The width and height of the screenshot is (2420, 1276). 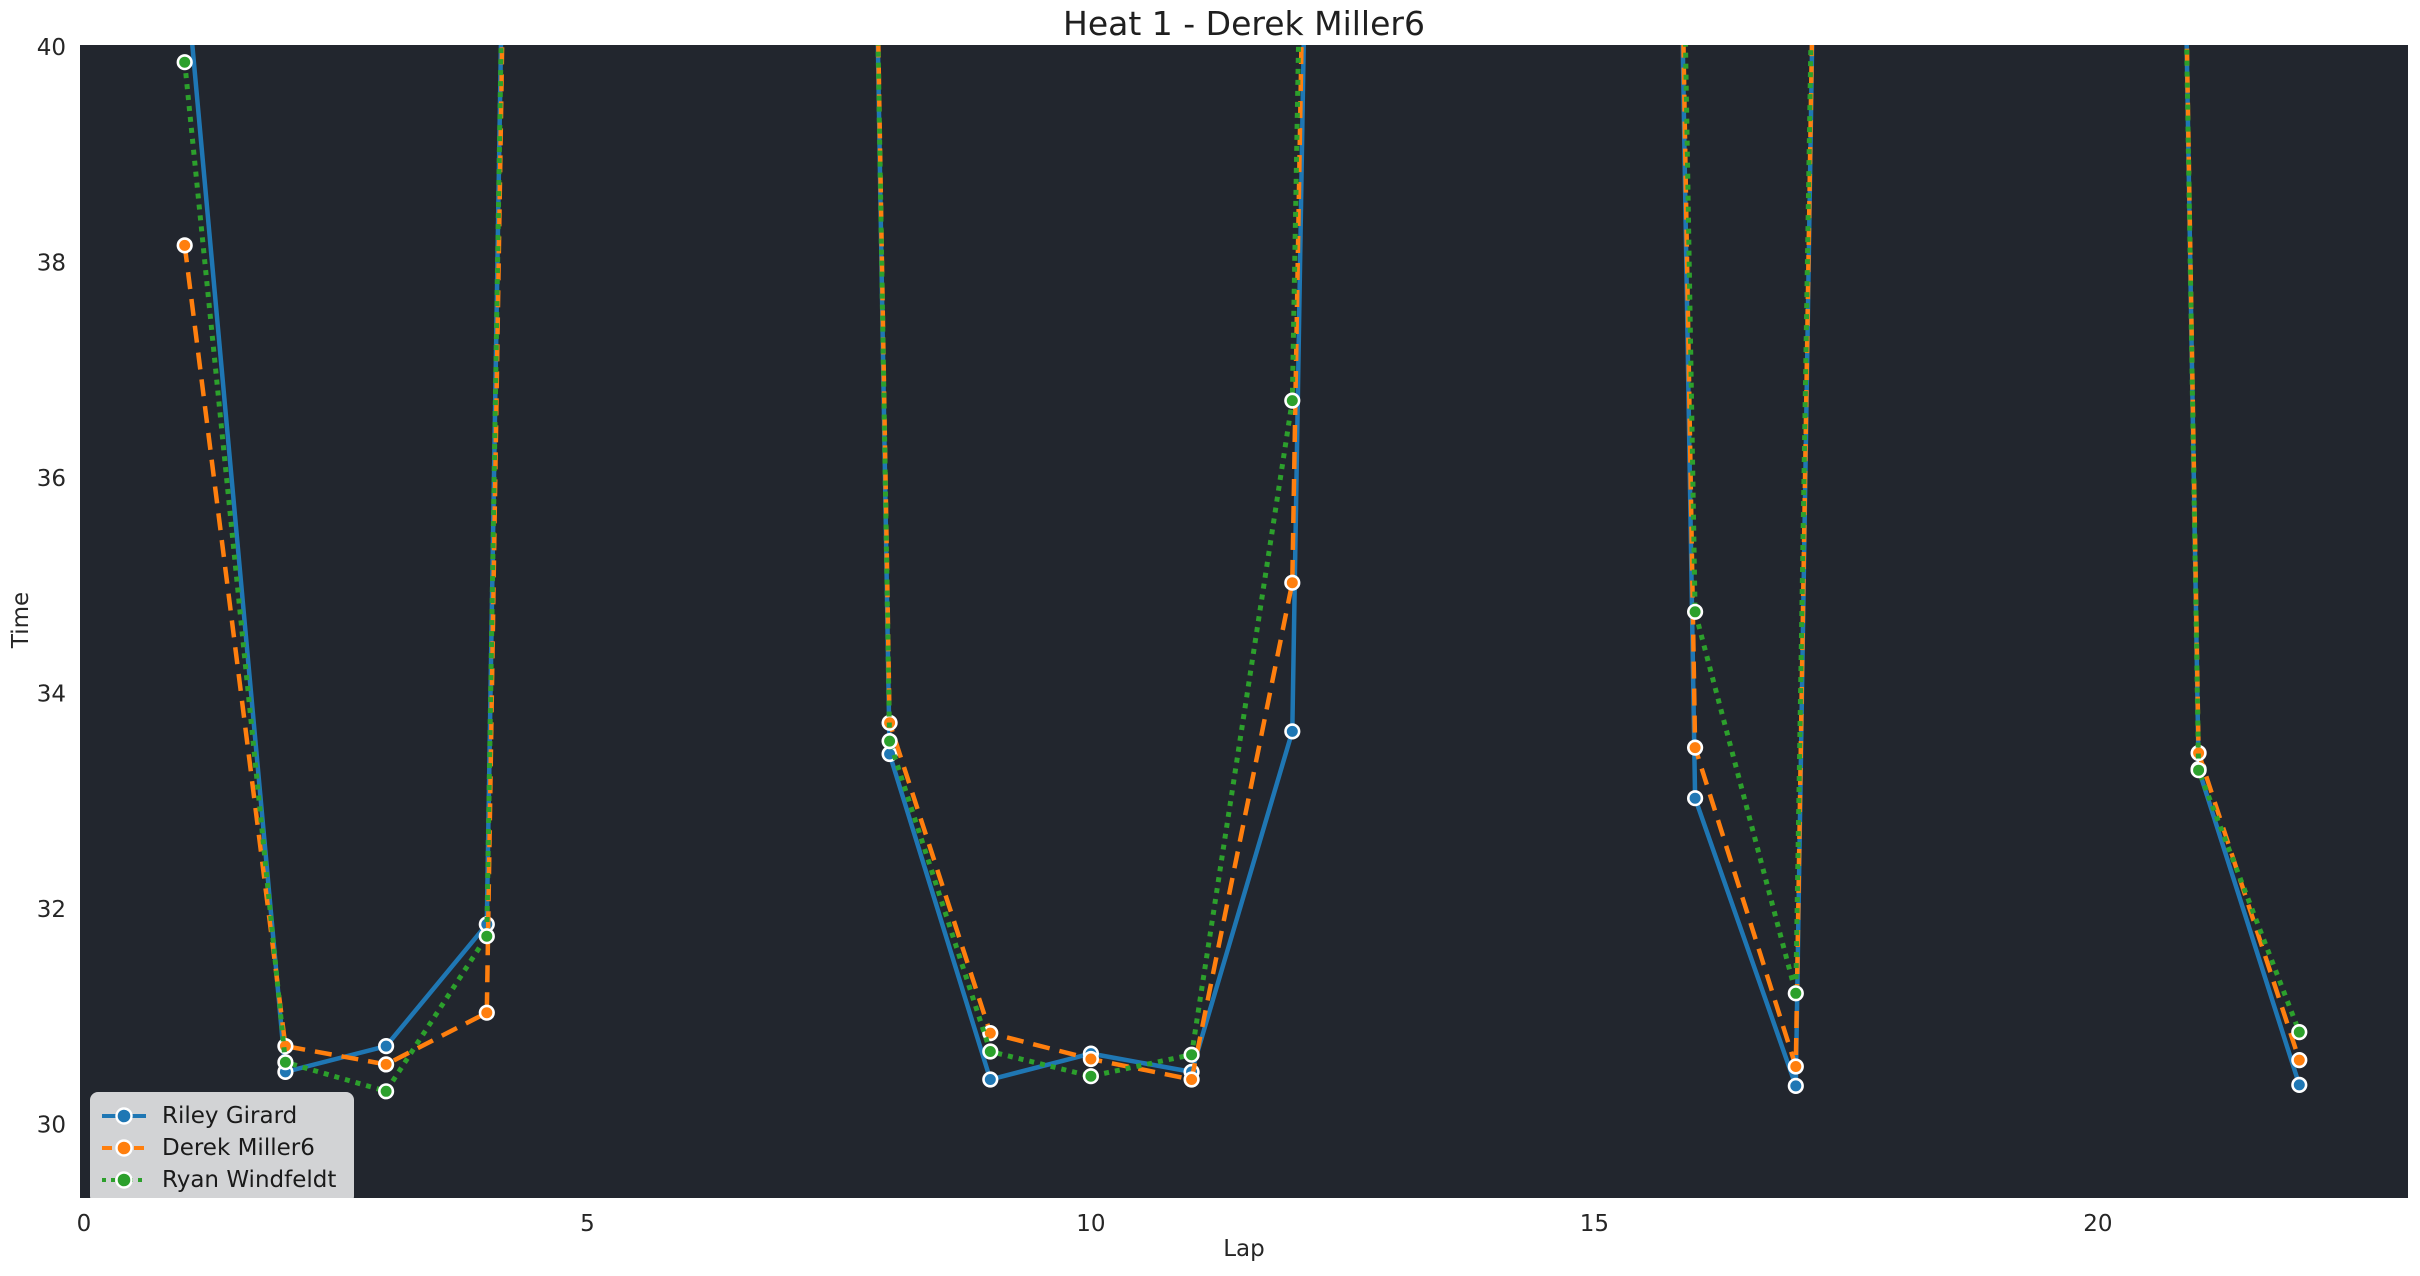 I want to click on legend-label-riley-girard: Riley Girard, so click(x=230, y=1116).